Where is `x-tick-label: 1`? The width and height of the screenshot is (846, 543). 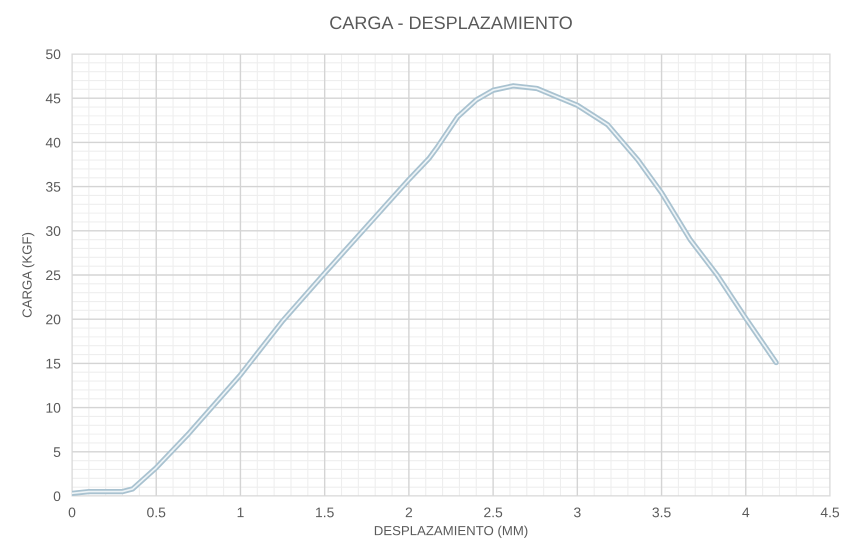 x-tick-label: 1 is located at coordinates (241, 513).